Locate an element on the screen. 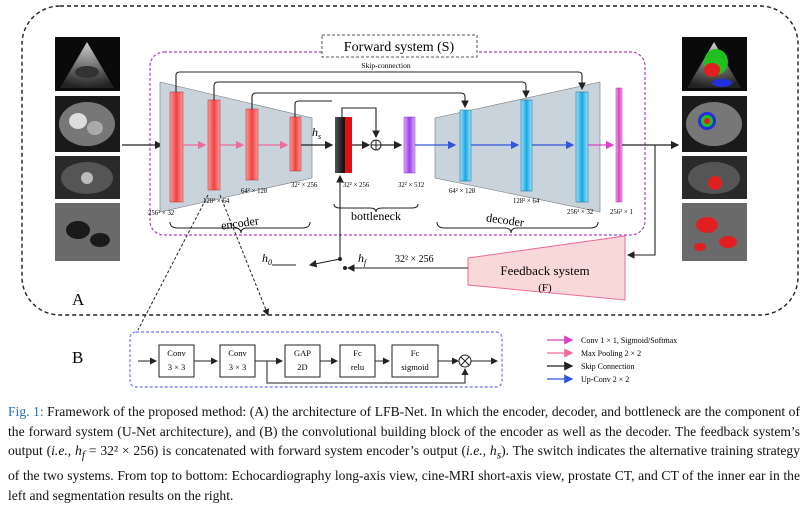 The width and height of the screenshot is (808, 525). hf-dim: 32² × 256 is located at coordinates (414, 259).